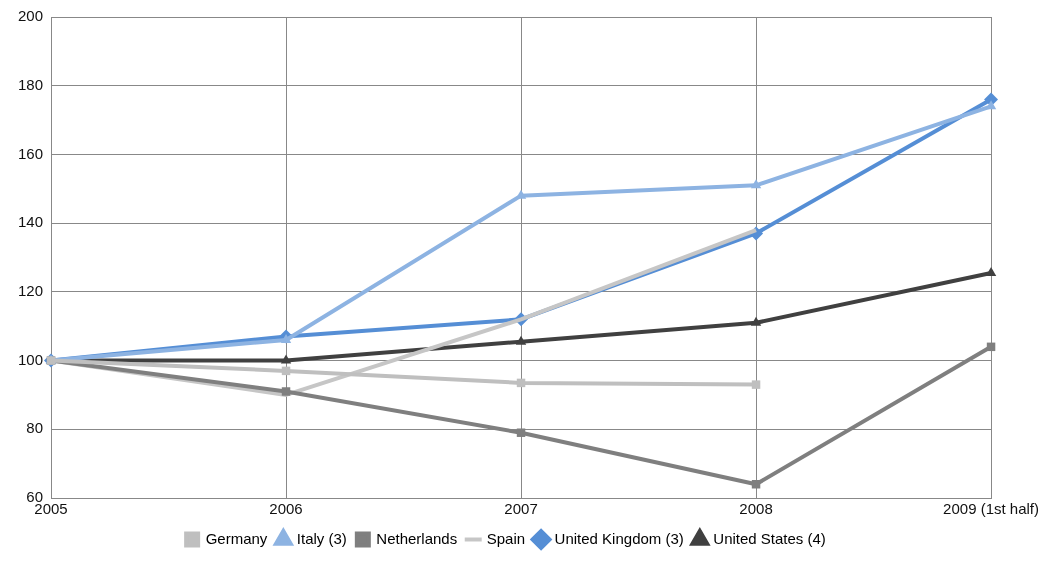 The height and width of the screenshot is (562, 1042). Describe the element at coordinates (31, 153) in the screenshot. I see `y-tick-label: 160` at that location.